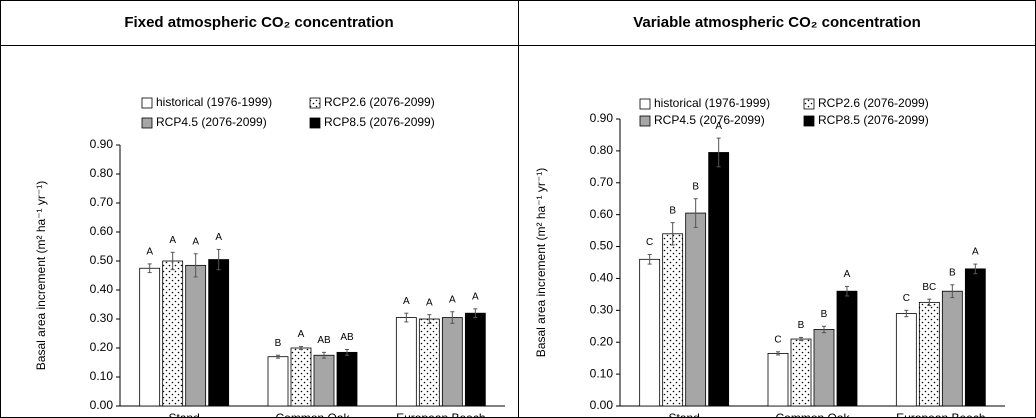 Image resolution: width=1036 pixels, height=418 pixels. I want to click on significance-letter: BC, so click(929, 287).